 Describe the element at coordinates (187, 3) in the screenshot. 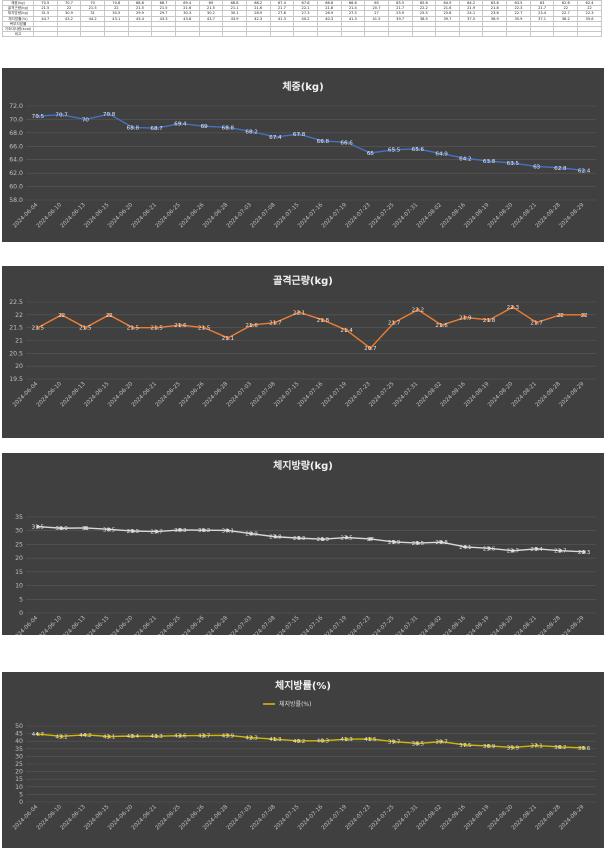

I see `table-cell: 69.4` at that location.